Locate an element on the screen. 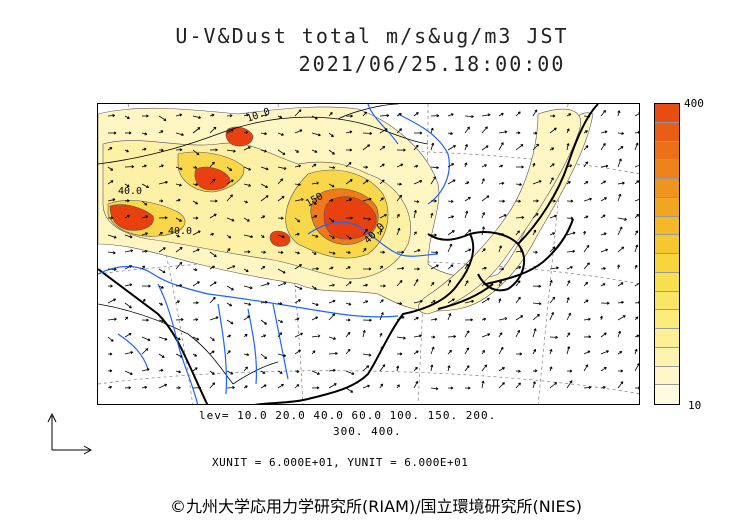 The height and width of the screenshot is (532, 752). map-timestamp: 2021/06/25.18:00:00 is located at coordinates (432, 64).